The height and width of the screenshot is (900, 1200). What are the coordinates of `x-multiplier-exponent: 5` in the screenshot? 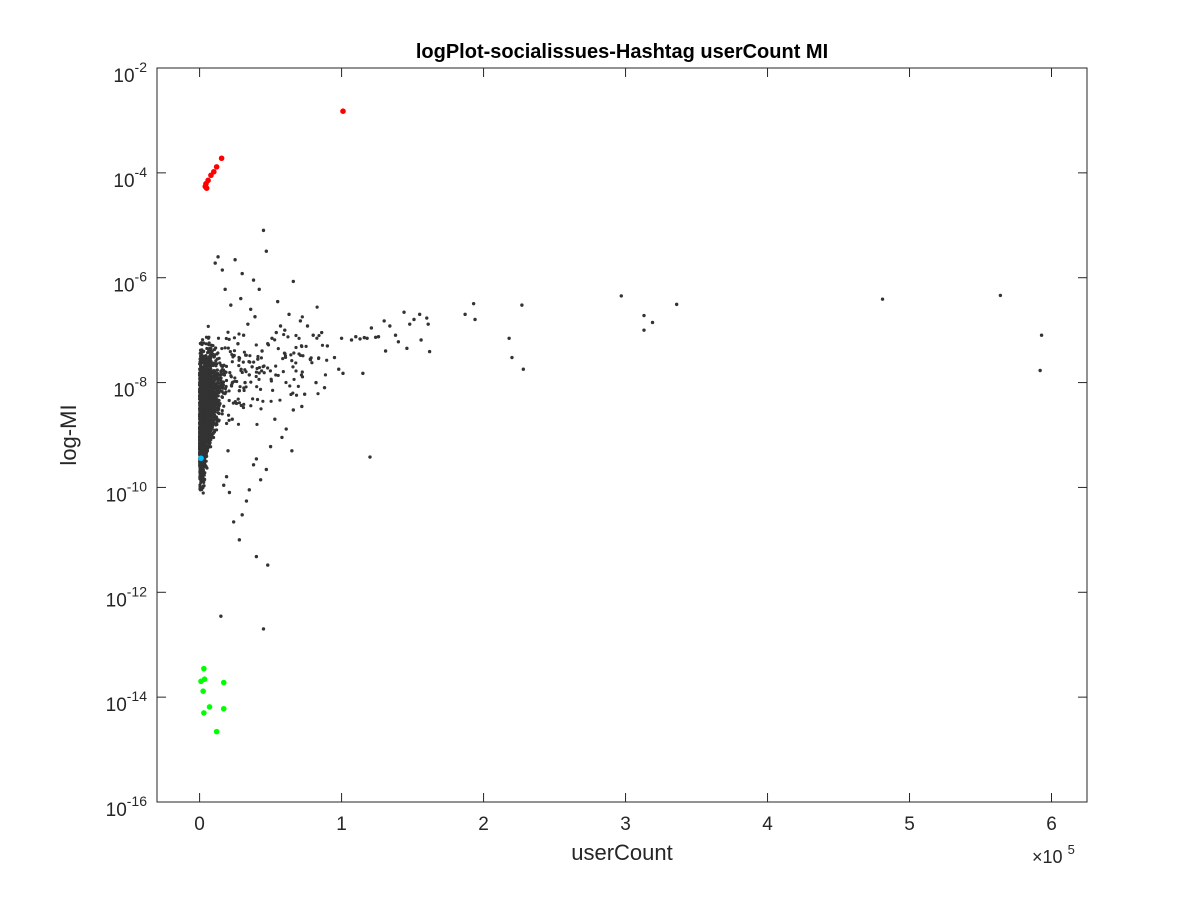 It's located at (1071, 849).